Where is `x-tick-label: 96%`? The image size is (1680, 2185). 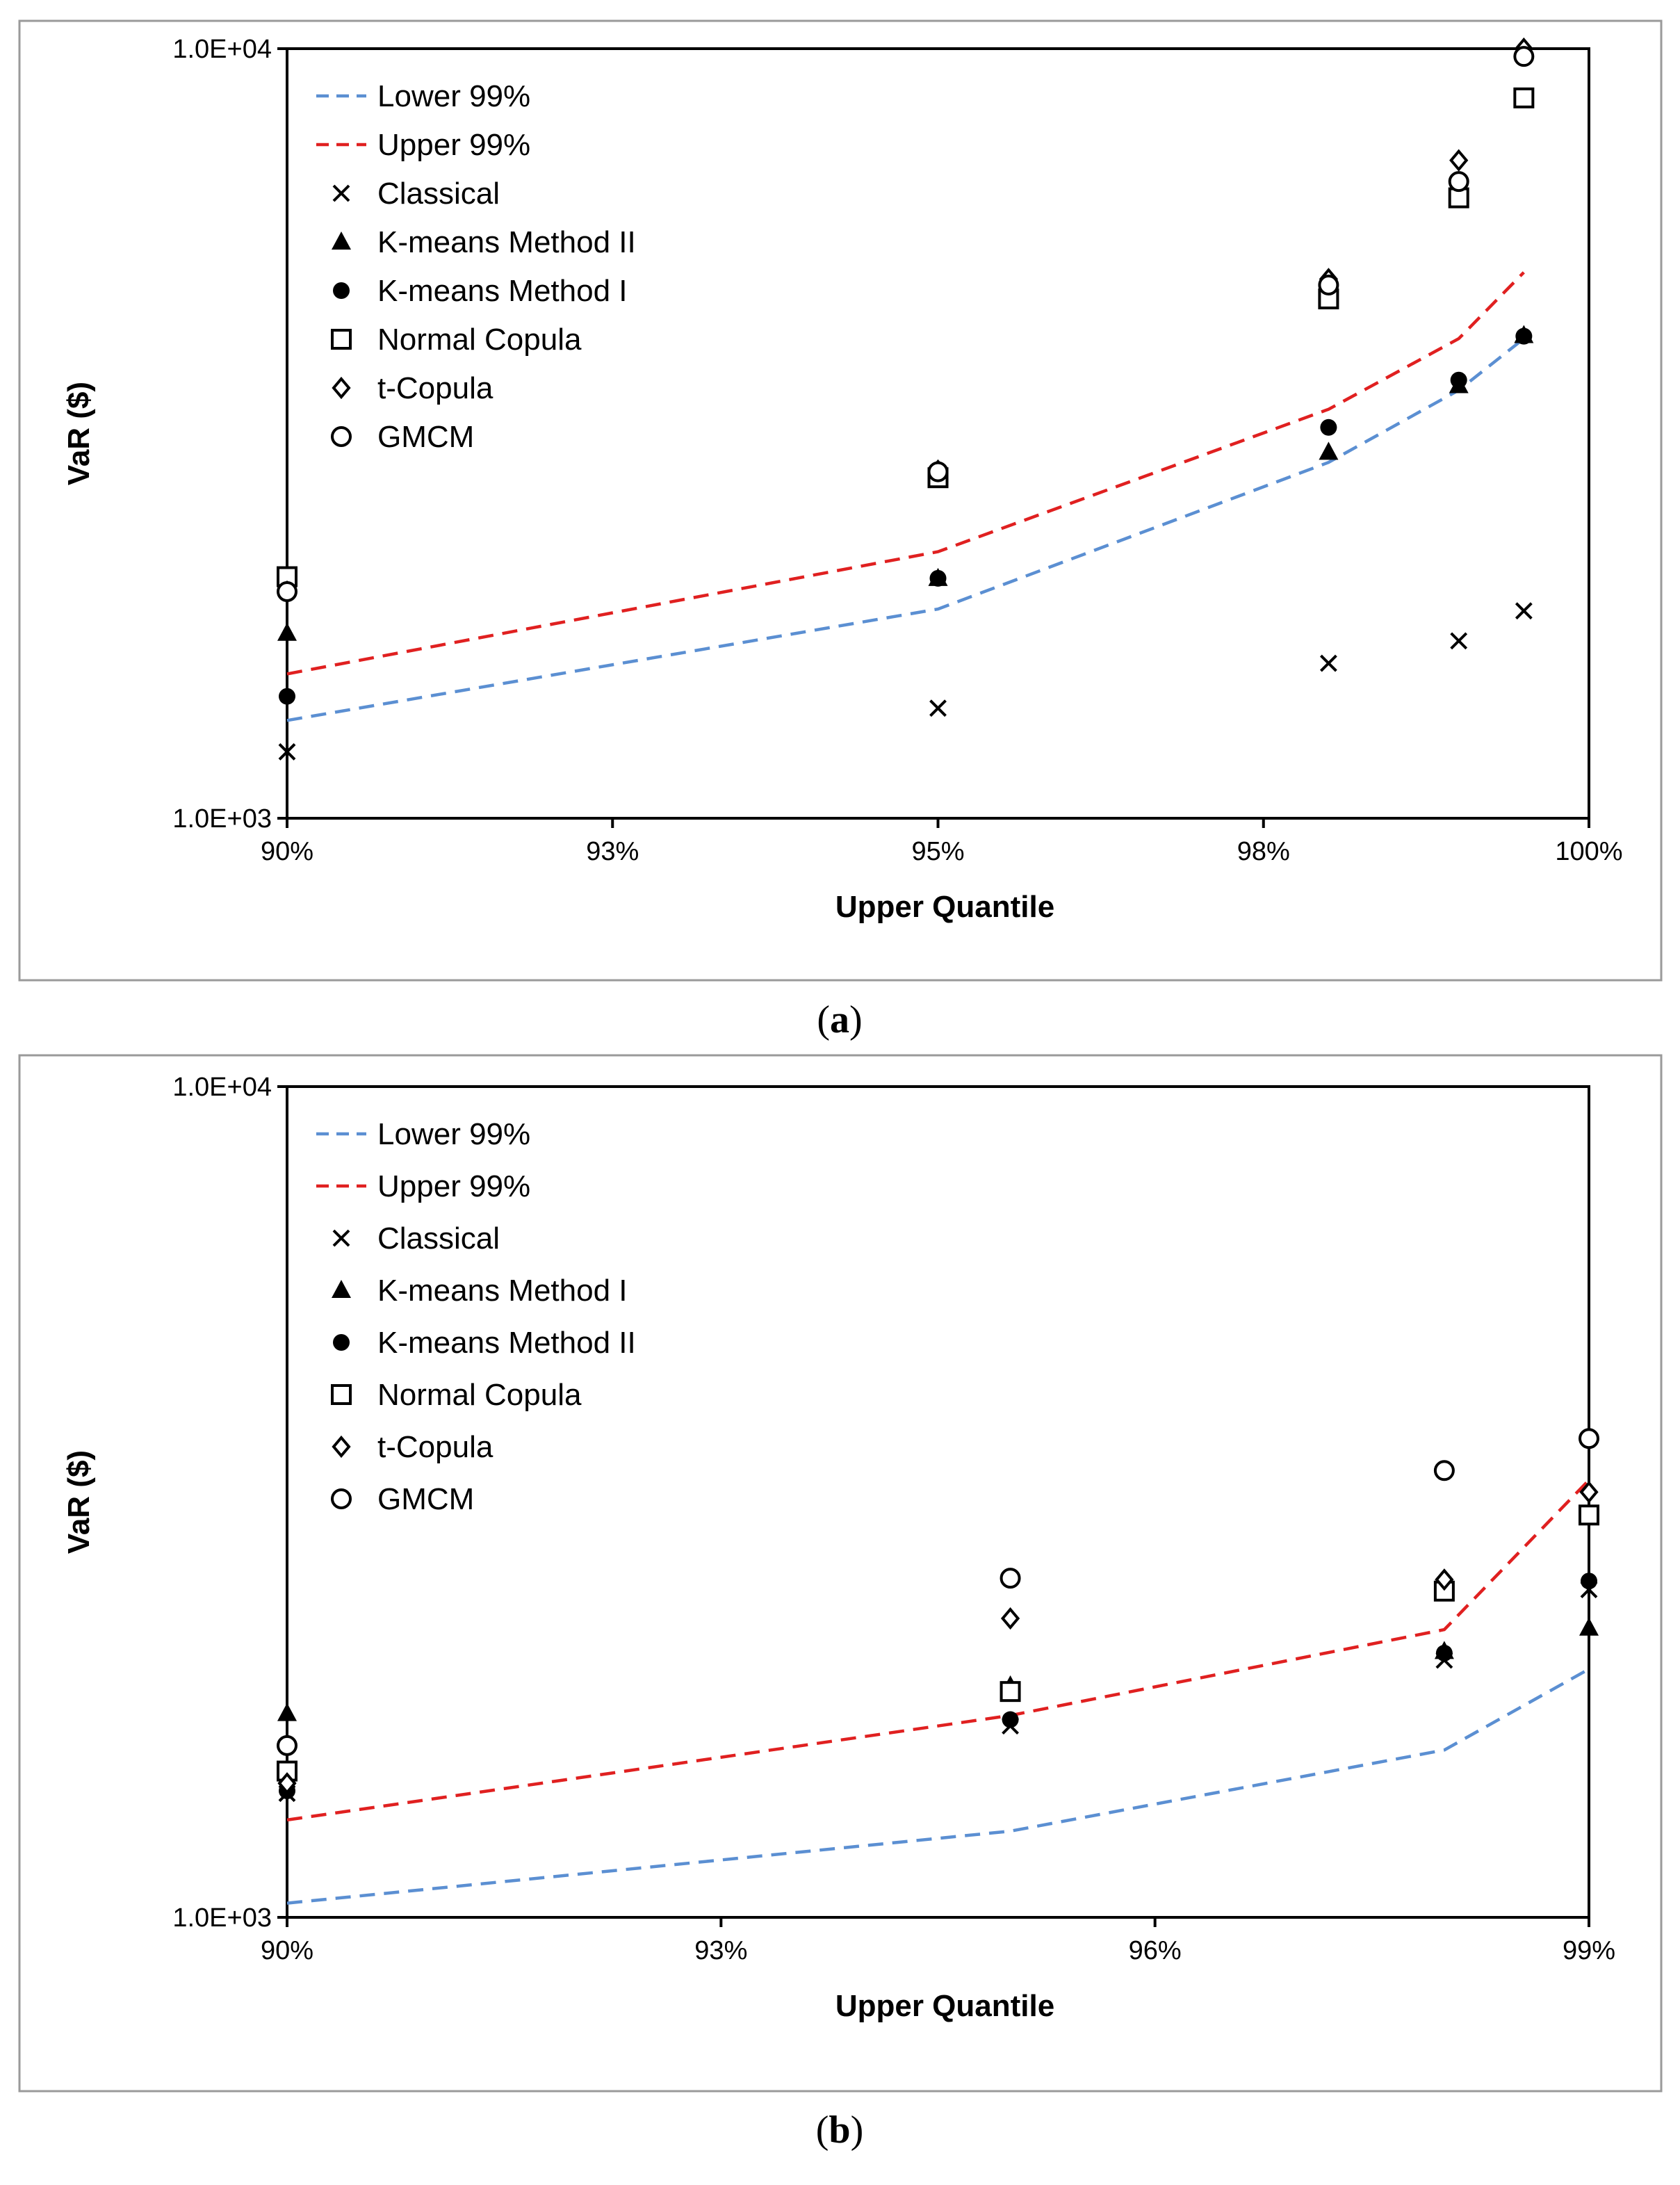
x-tick-label: 96% is located at coordinates (1155, 1950).